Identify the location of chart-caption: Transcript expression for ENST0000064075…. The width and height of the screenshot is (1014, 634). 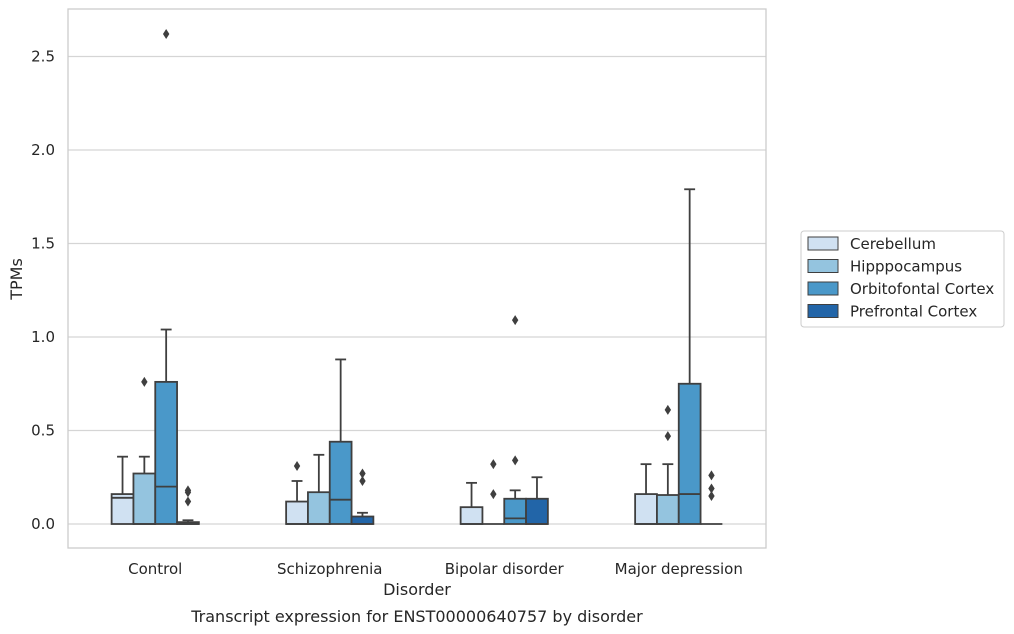
(416, 616).